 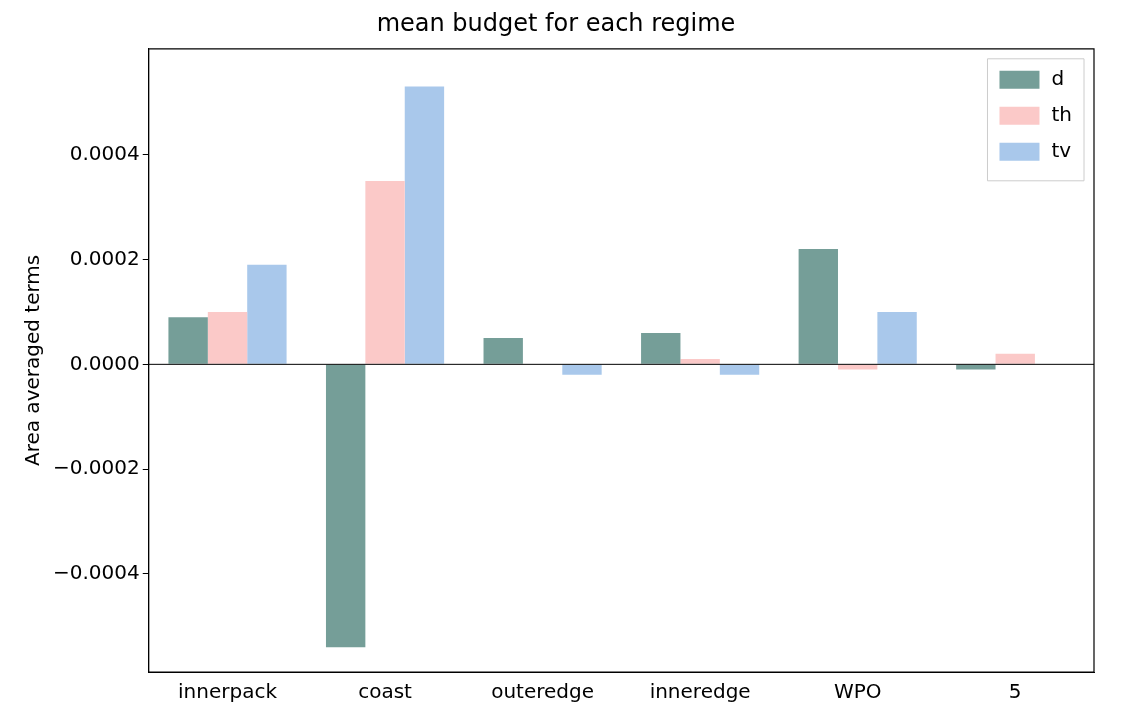 What do you see at coordinates (857, 691) in the screenshot?
I see `x-tick-label: WPO` at bounding box center [857, 691].